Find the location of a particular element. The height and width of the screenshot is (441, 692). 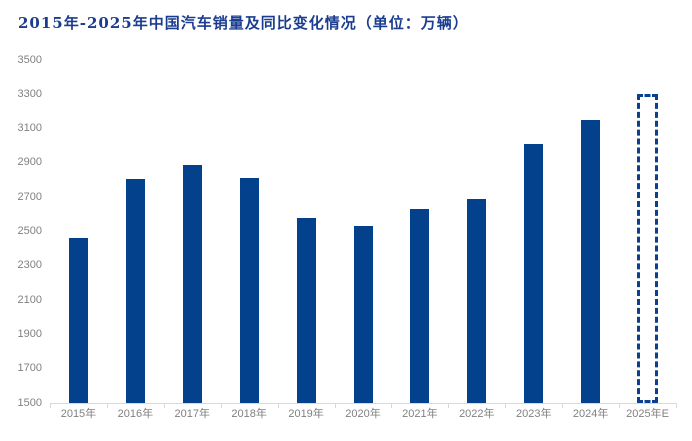

y-axis-label: 3300 is located at coordinates (29, 93).